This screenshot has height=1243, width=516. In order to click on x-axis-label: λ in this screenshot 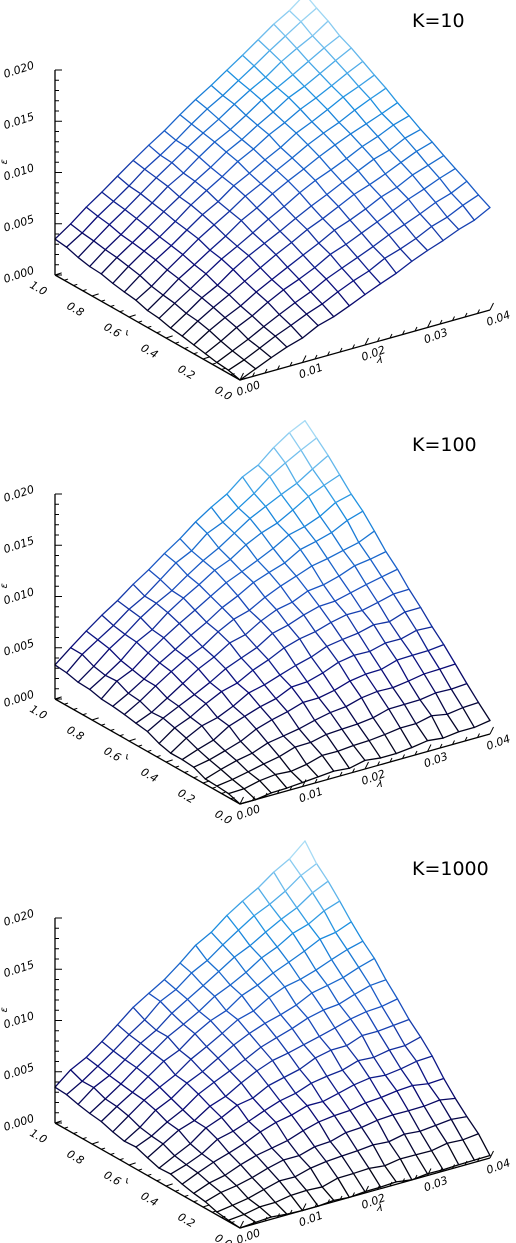, I will do `click(379, 1208)`.